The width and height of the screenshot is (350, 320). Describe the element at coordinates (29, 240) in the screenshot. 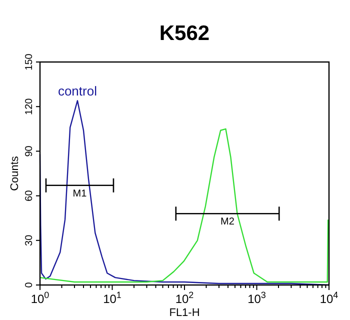

I see `y-tick-label: 30` at that location.